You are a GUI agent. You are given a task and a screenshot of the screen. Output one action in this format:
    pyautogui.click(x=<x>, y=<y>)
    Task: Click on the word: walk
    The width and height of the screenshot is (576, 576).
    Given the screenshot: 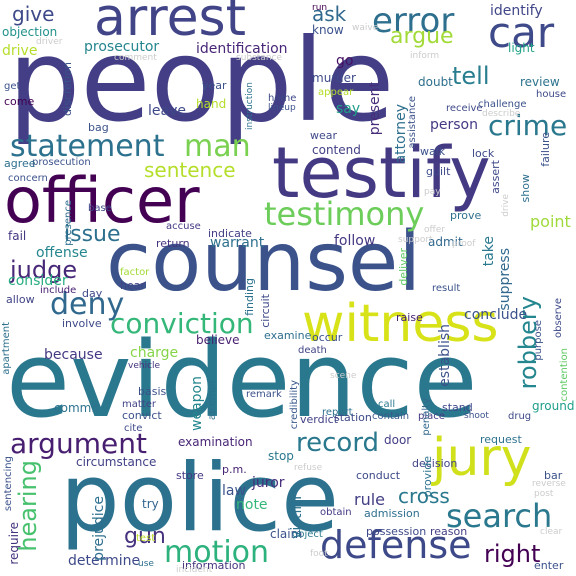 What is the action you would take?
    pyautogui.click(x=433, y=151)
    